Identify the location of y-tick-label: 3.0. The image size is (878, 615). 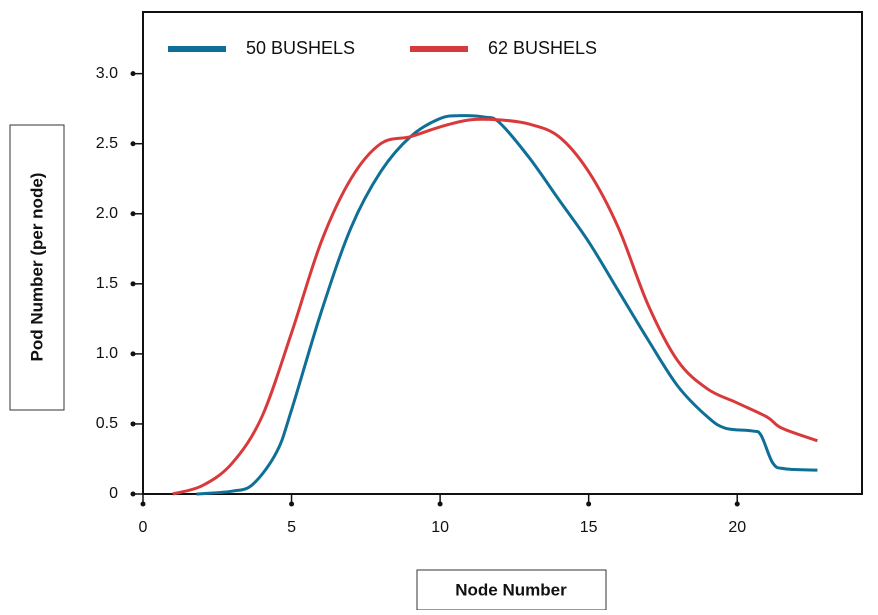
(107, 73).